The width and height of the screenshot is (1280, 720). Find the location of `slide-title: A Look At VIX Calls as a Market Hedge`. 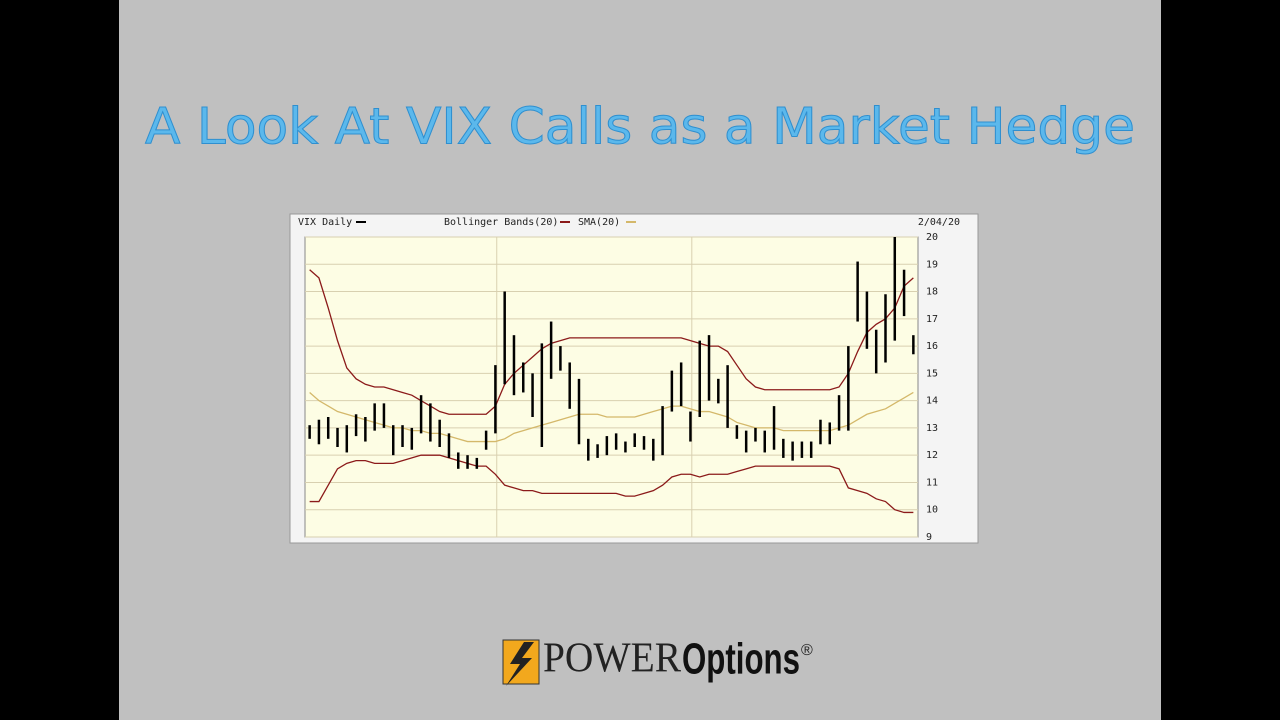

slide-title: A Look At VIX Calls as a Market Hedge is located at coordinates (640, 127).